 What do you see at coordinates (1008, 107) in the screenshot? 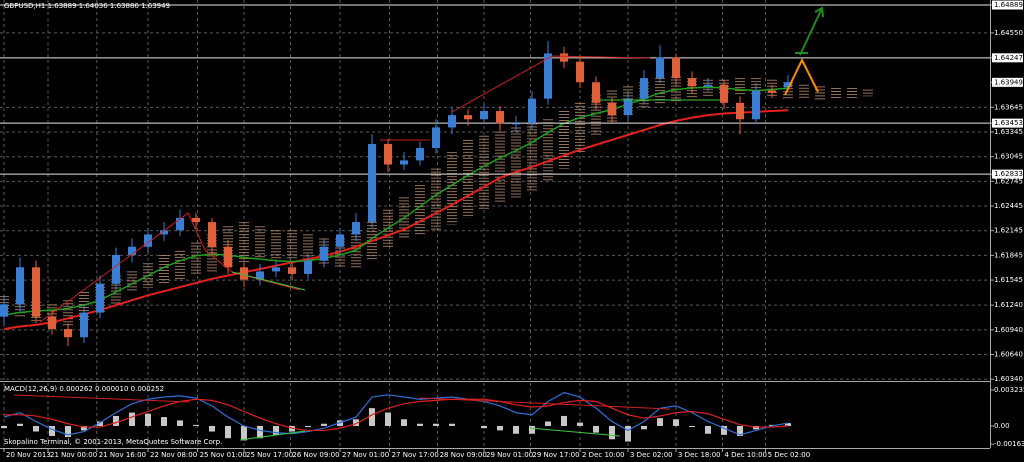
I see `y-tick-label: 1.63645` at bounding box center [1008, 107].